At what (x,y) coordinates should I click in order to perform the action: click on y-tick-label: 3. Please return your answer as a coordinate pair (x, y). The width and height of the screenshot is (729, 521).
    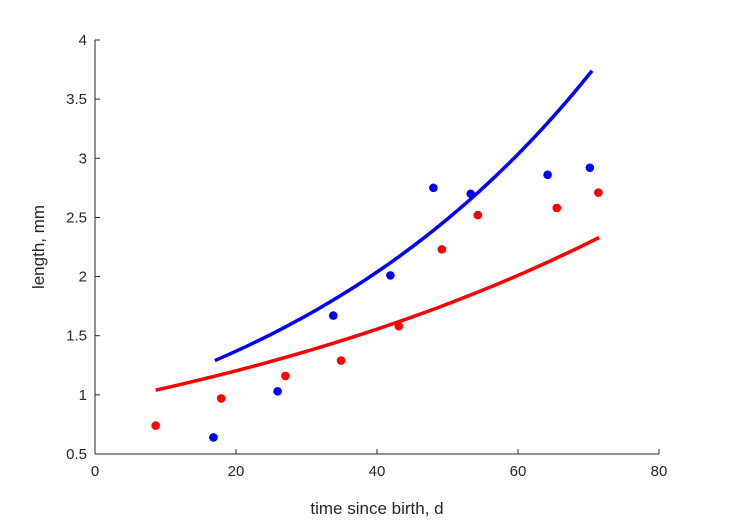
    Looking at the image, I should click on (83, 158).